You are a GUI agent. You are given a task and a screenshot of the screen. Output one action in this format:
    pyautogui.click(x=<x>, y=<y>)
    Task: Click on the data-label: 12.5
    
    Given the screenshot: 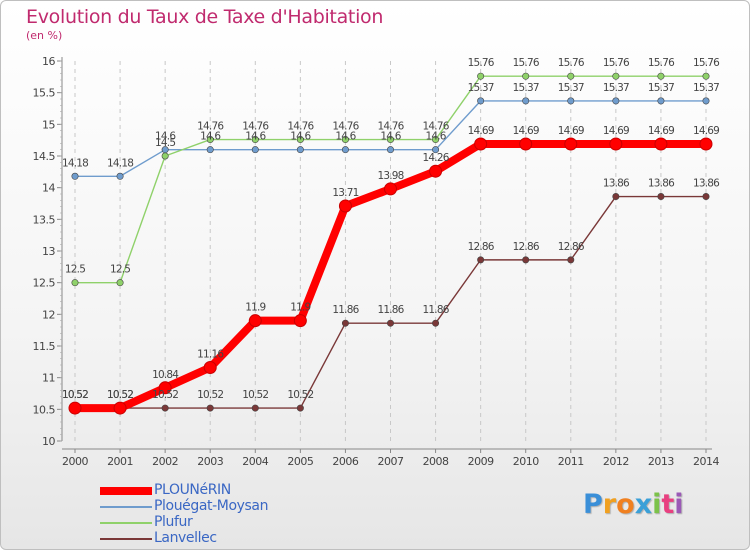 What is the action you would take?
    pyautogui.click(x=120, y=270)
    